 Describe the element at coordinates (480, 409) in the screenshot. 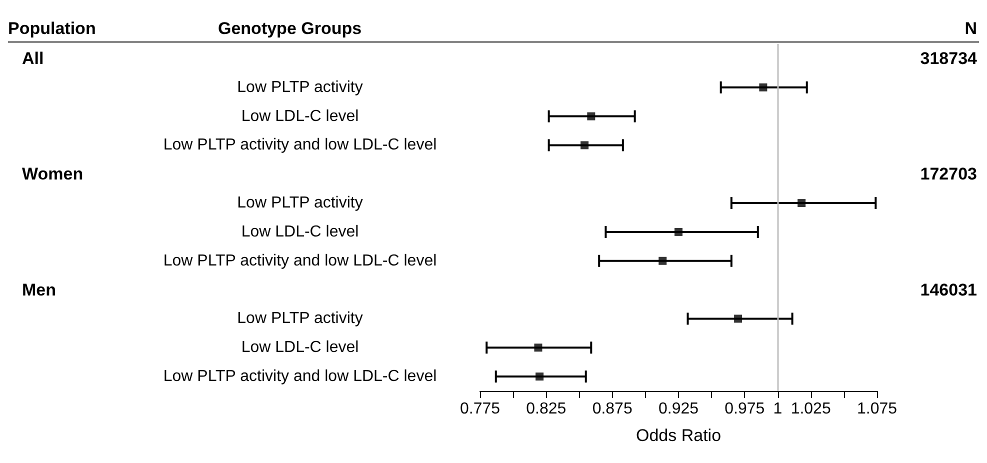

I see `x-tick-label: 0.775` at that location.